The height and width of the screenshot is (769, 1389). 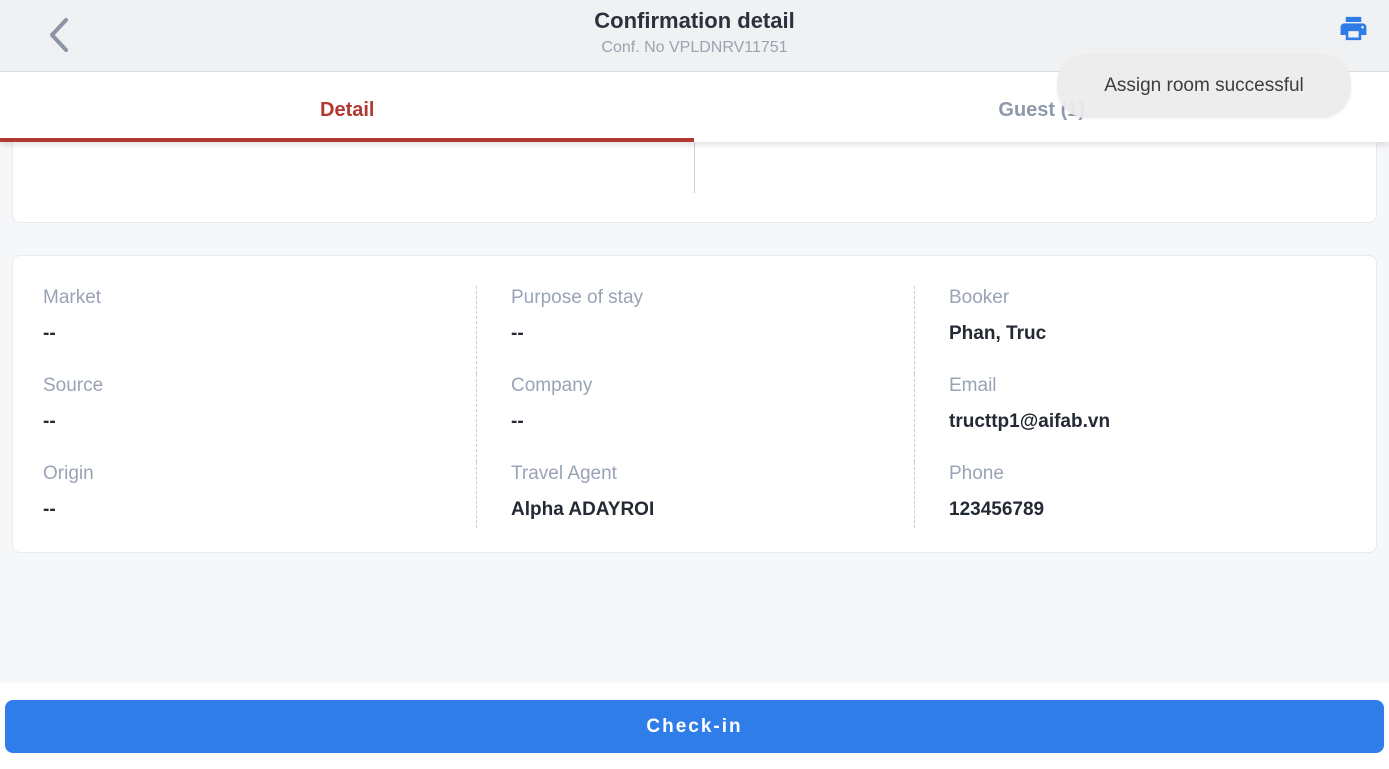 What do you see at coordinates (1145, 418) in the screenshot?
I see `field-email: Email tructtp1@aifab.vn` at bounding box center [1145, 418].